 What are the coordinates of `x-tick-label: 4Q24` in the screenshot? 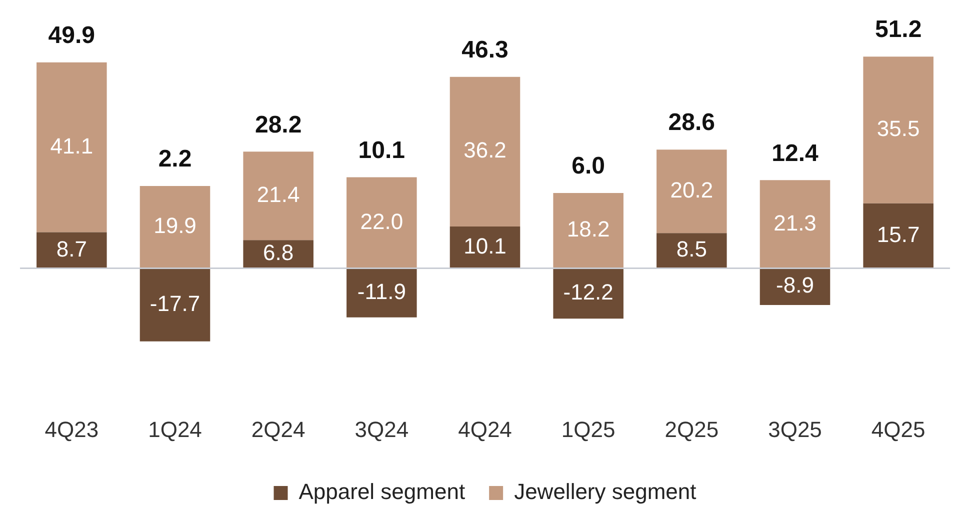 It's located at (485, 429).